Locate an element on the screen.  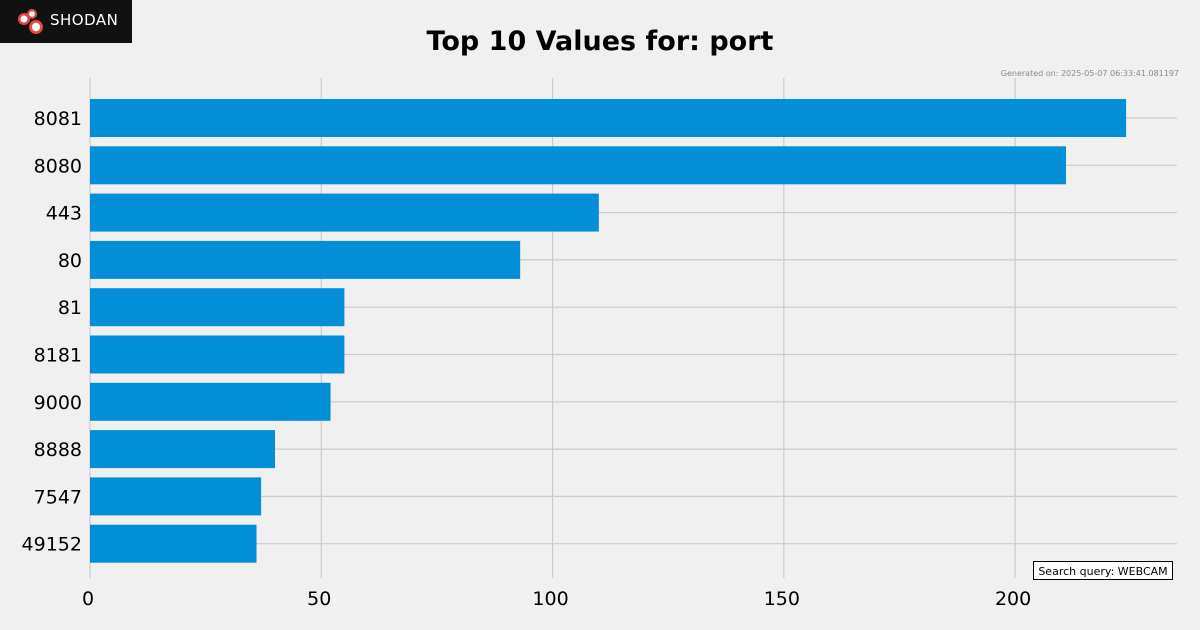
y-tick-label: 8081 is located at coordinates (58, 119).